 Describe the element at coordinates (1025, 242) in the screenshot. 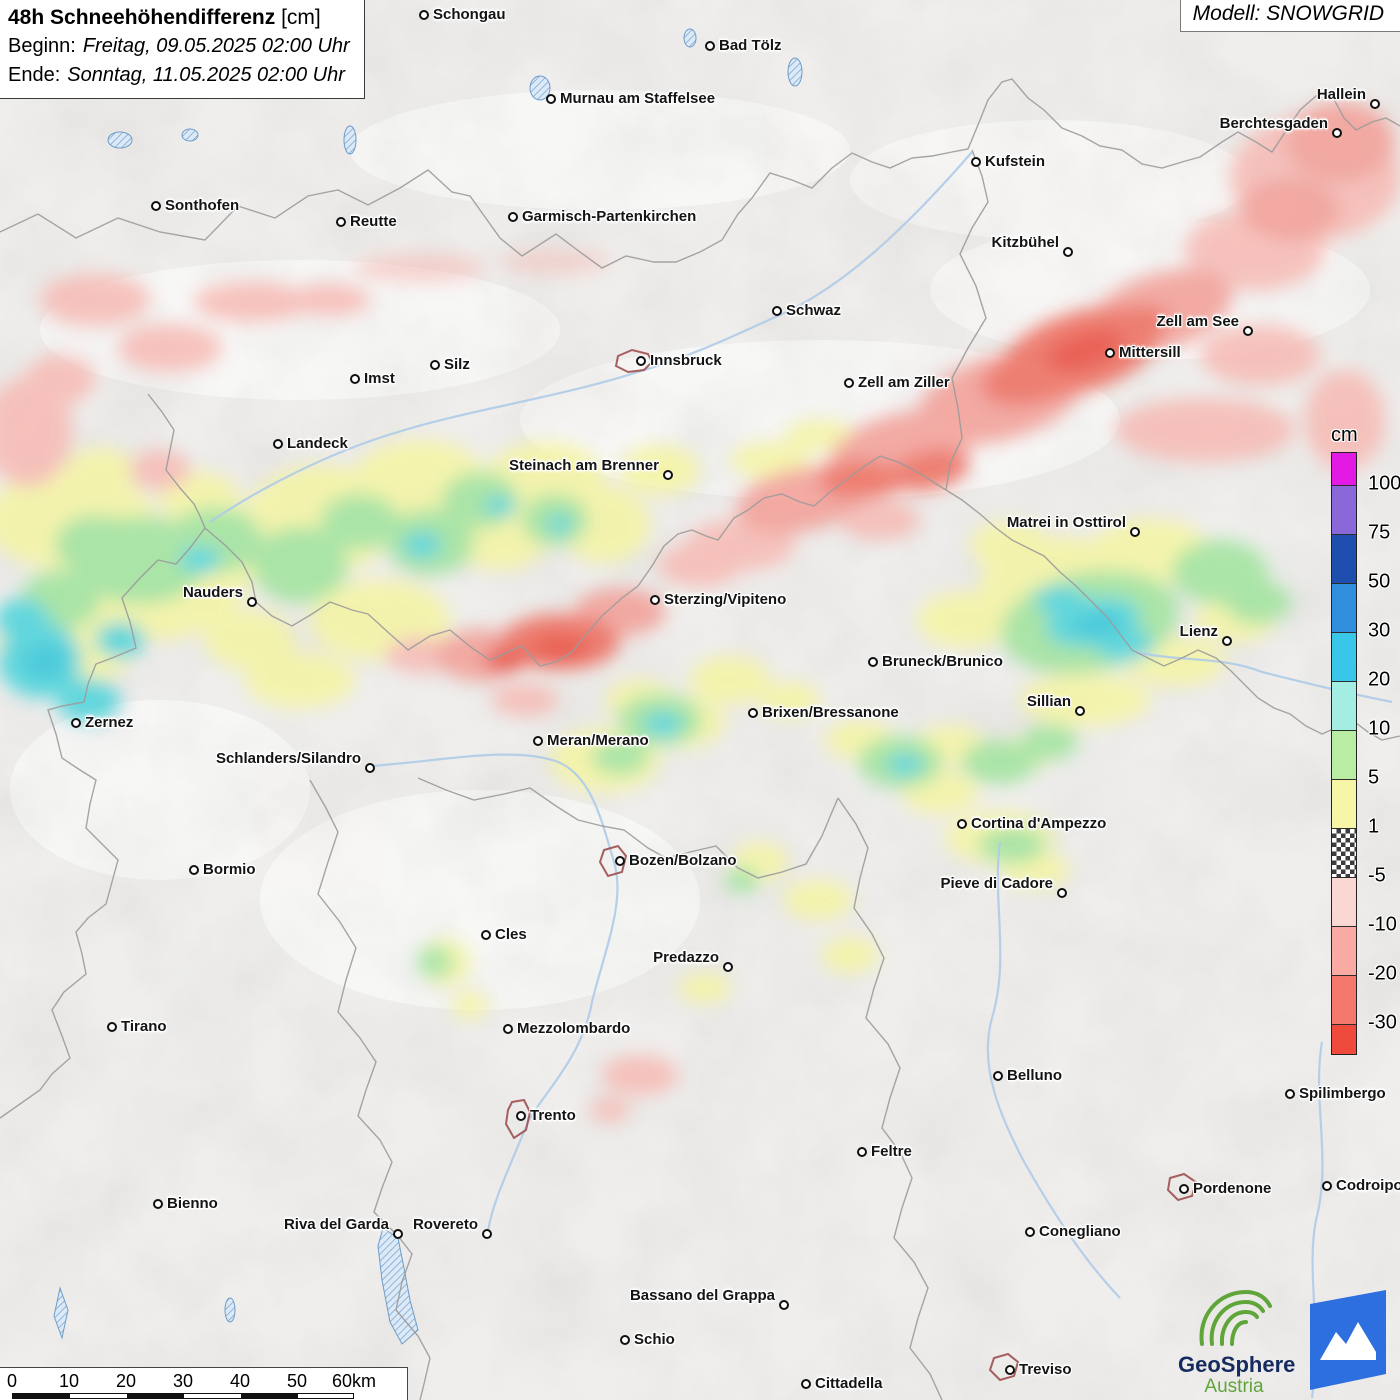

I see `city-label: Kitzbühel` at that location.